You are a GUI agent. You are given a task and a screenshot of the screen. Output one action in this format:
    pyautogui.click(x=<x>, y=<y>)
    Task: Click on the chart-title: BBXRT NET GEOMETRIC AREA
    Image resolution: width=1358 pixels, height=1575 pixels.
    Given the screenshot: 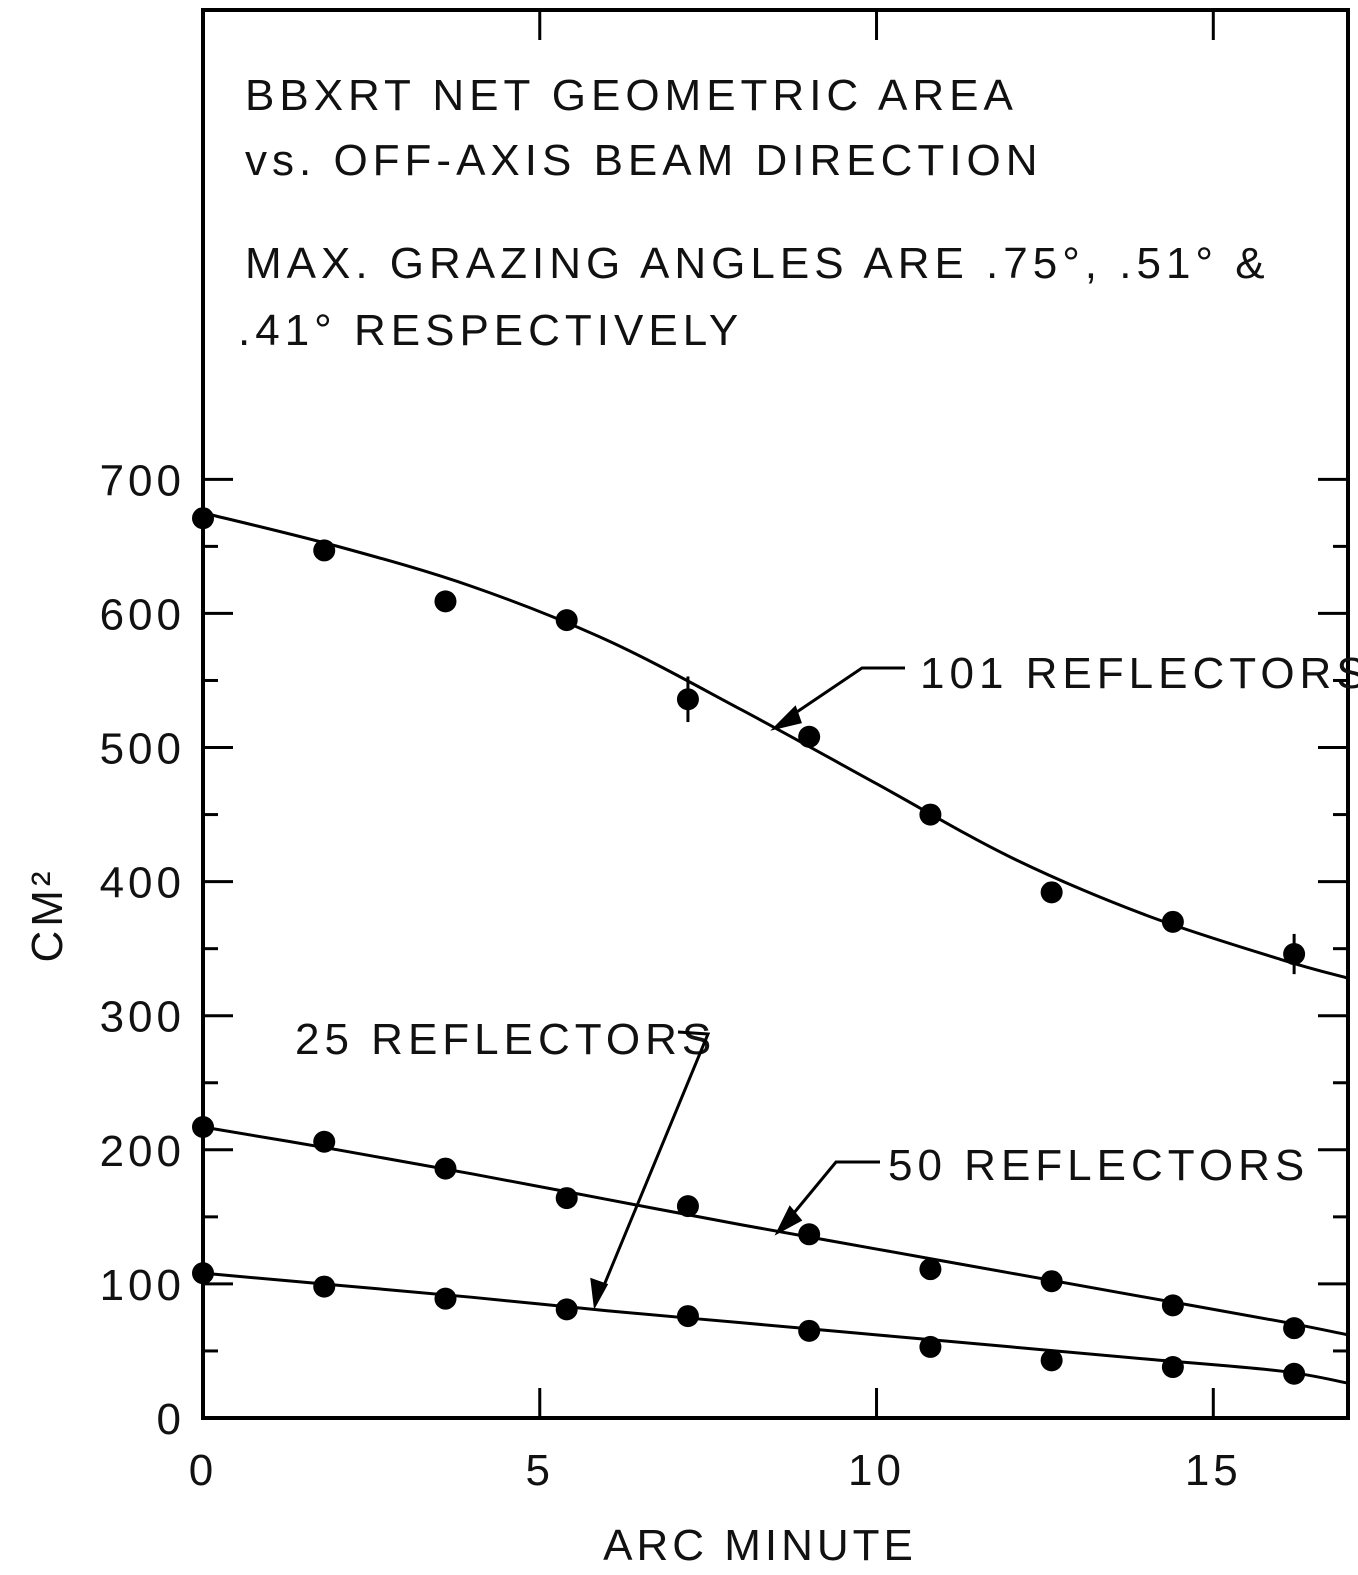 What is the action you would take?
    pyautogui.click(x=631, y=95)
    